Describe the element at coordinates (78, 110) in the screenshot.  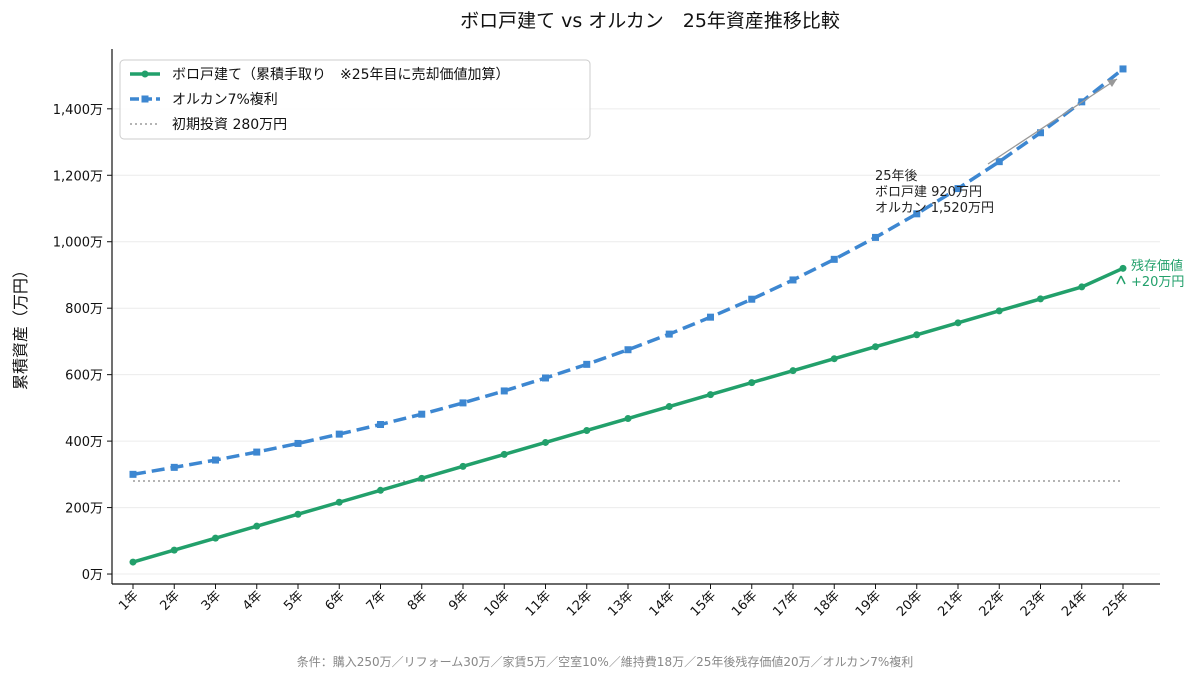
I see `y-tick-label: 1,400万` at that location.